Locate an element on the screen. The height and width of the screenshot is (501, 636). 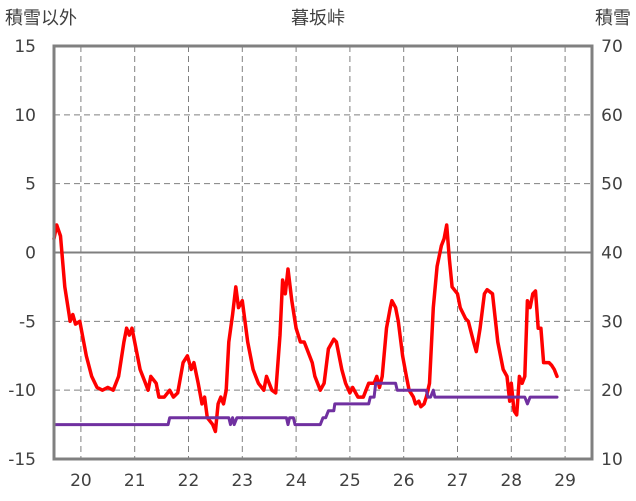
x-tick-label: 27 is located at coordinates (458, 481).